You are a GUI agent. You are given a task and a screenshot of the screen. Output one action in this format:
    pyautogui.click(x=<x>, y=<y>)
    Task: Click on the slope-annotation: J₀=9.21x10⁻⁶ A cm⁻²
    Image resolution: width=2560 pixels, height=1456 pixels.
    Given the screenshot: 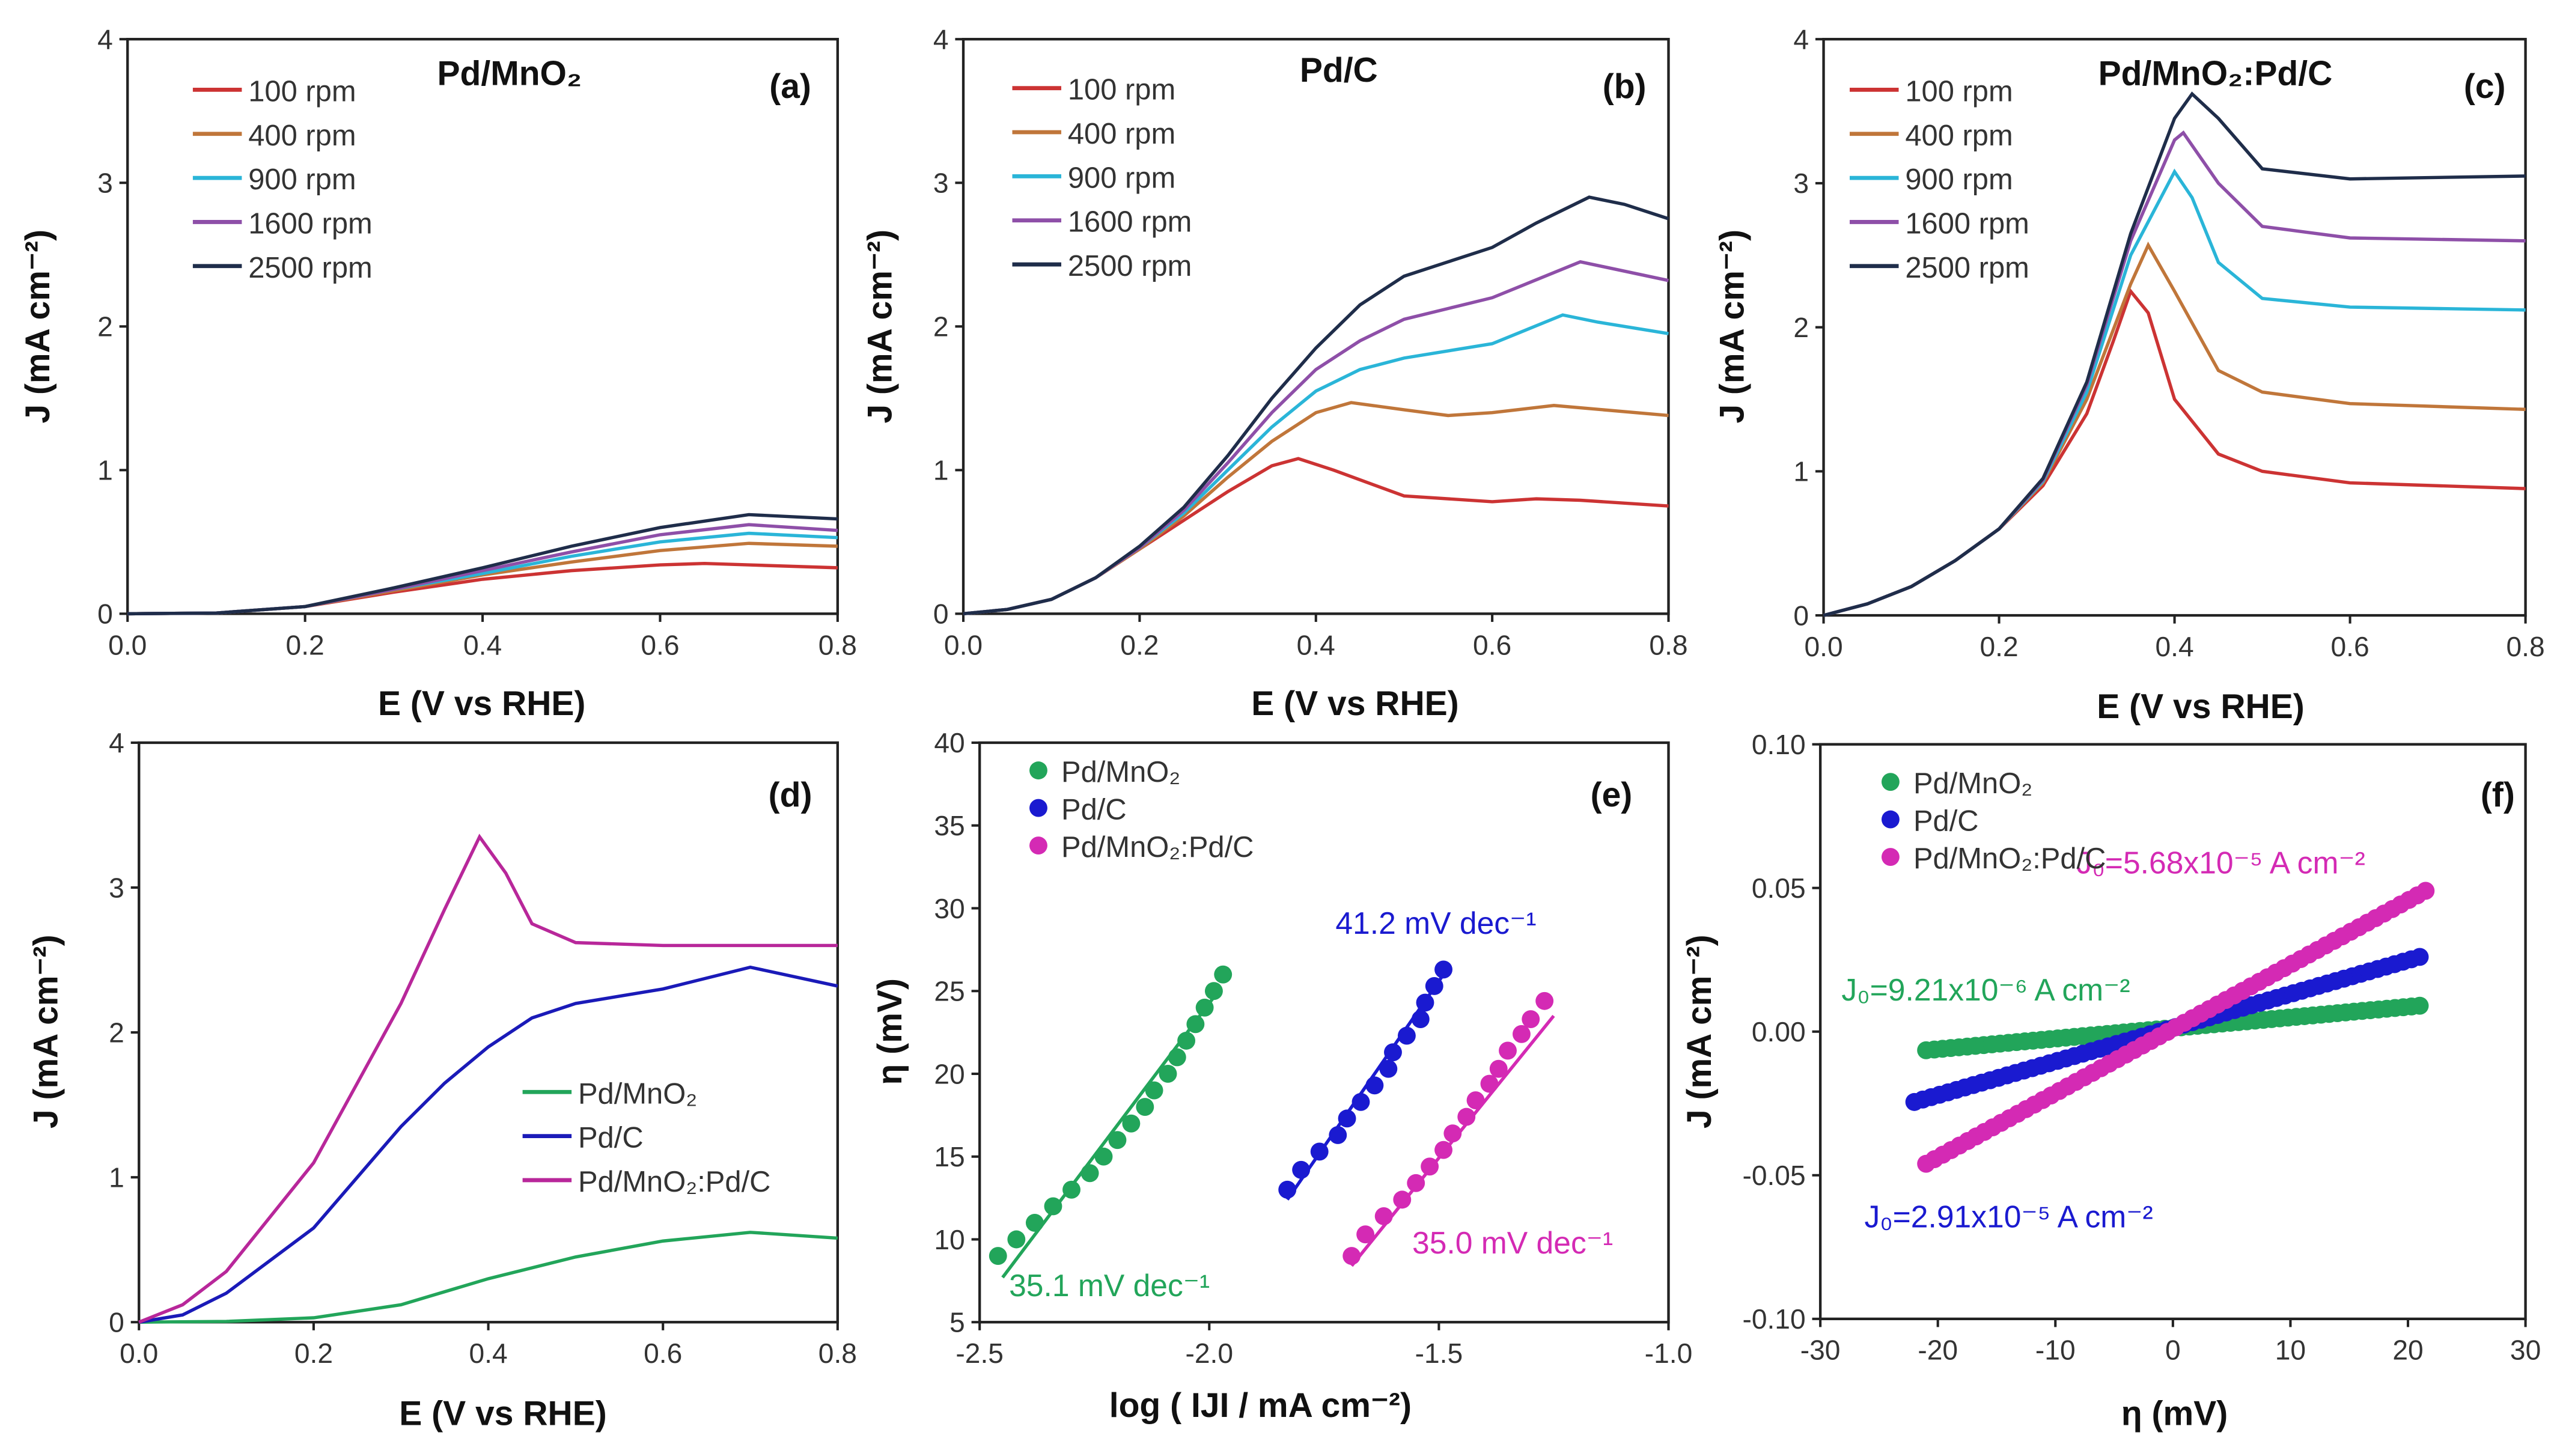 What is the action you would take?
    pyautogui.click(x=1985, y=990)
    